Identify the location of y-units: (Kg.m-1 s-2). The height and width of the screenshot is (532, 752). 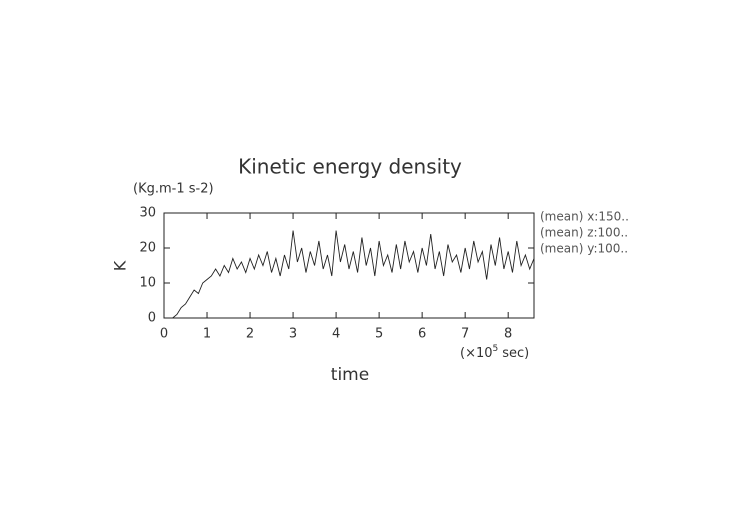
(173, 189).